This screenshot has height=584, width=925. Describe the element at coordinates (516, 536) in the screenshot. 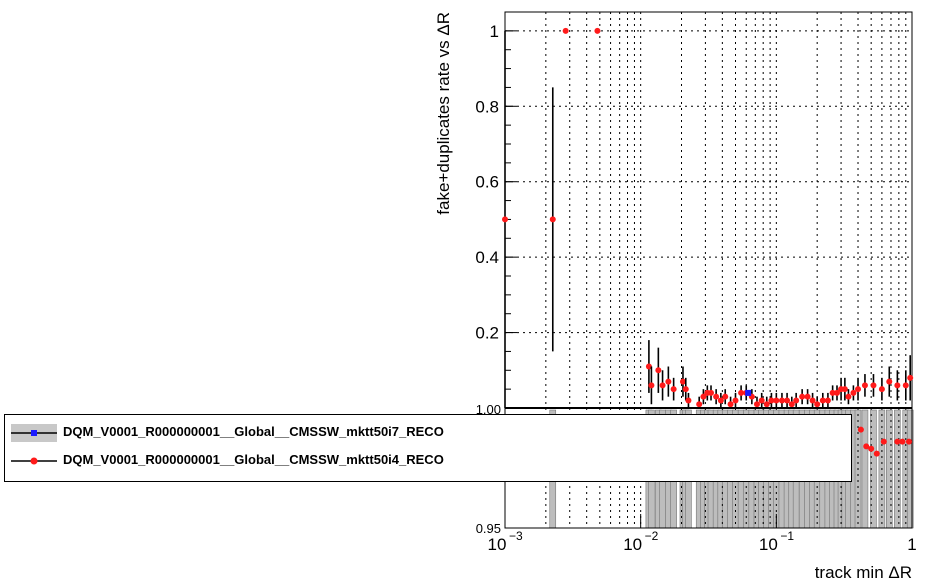

I see `x-tick-exponent: −3` at that location.